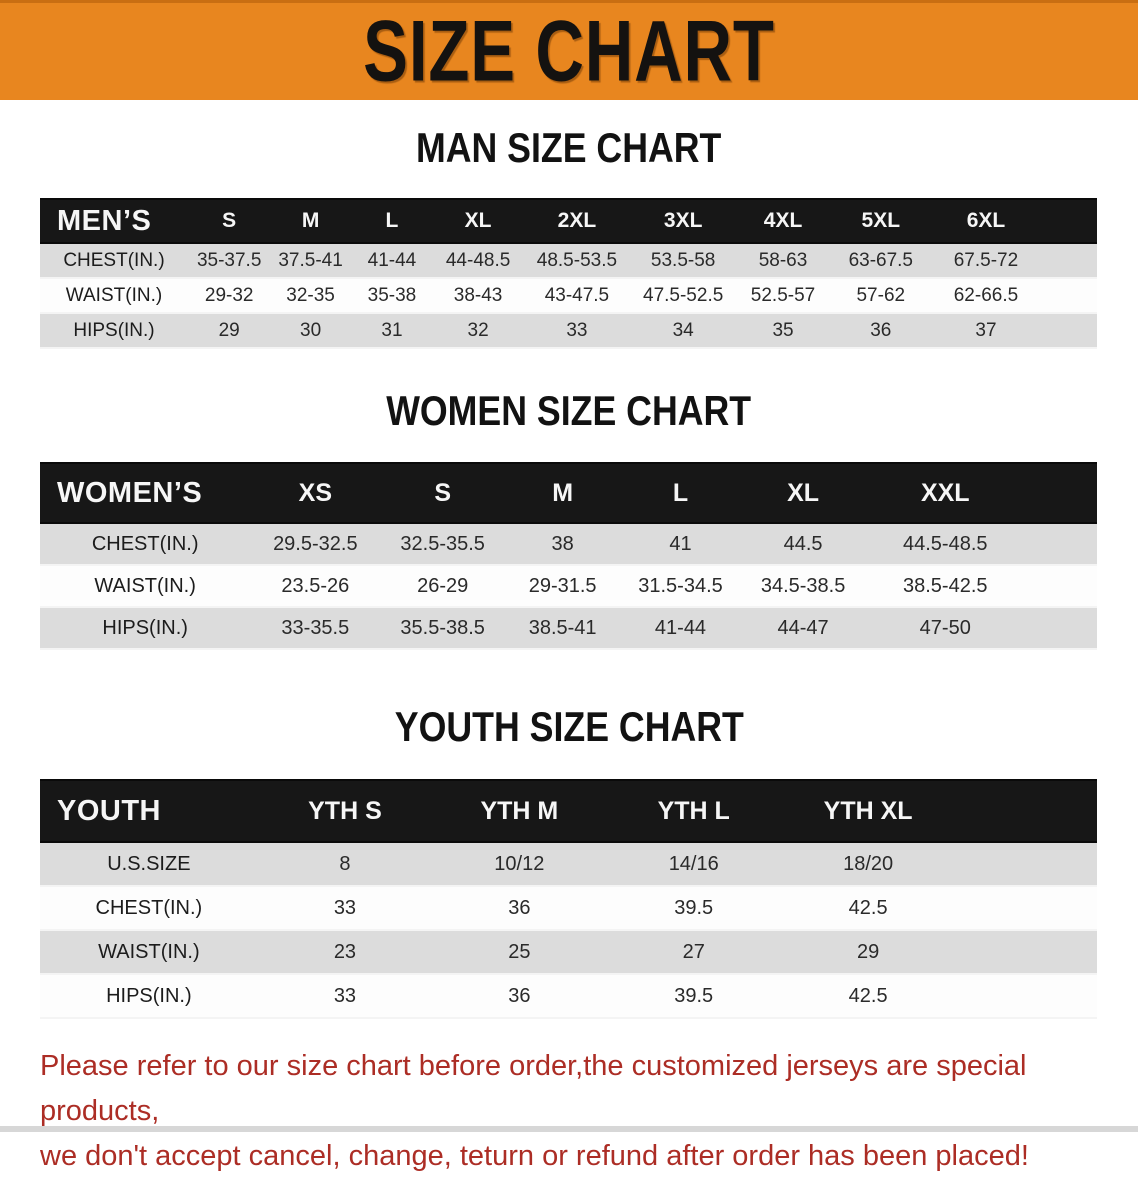 The height and width of the screenshot is (1179, 1138). I want to click on size-column-header: 4XL, so click(783, 221).